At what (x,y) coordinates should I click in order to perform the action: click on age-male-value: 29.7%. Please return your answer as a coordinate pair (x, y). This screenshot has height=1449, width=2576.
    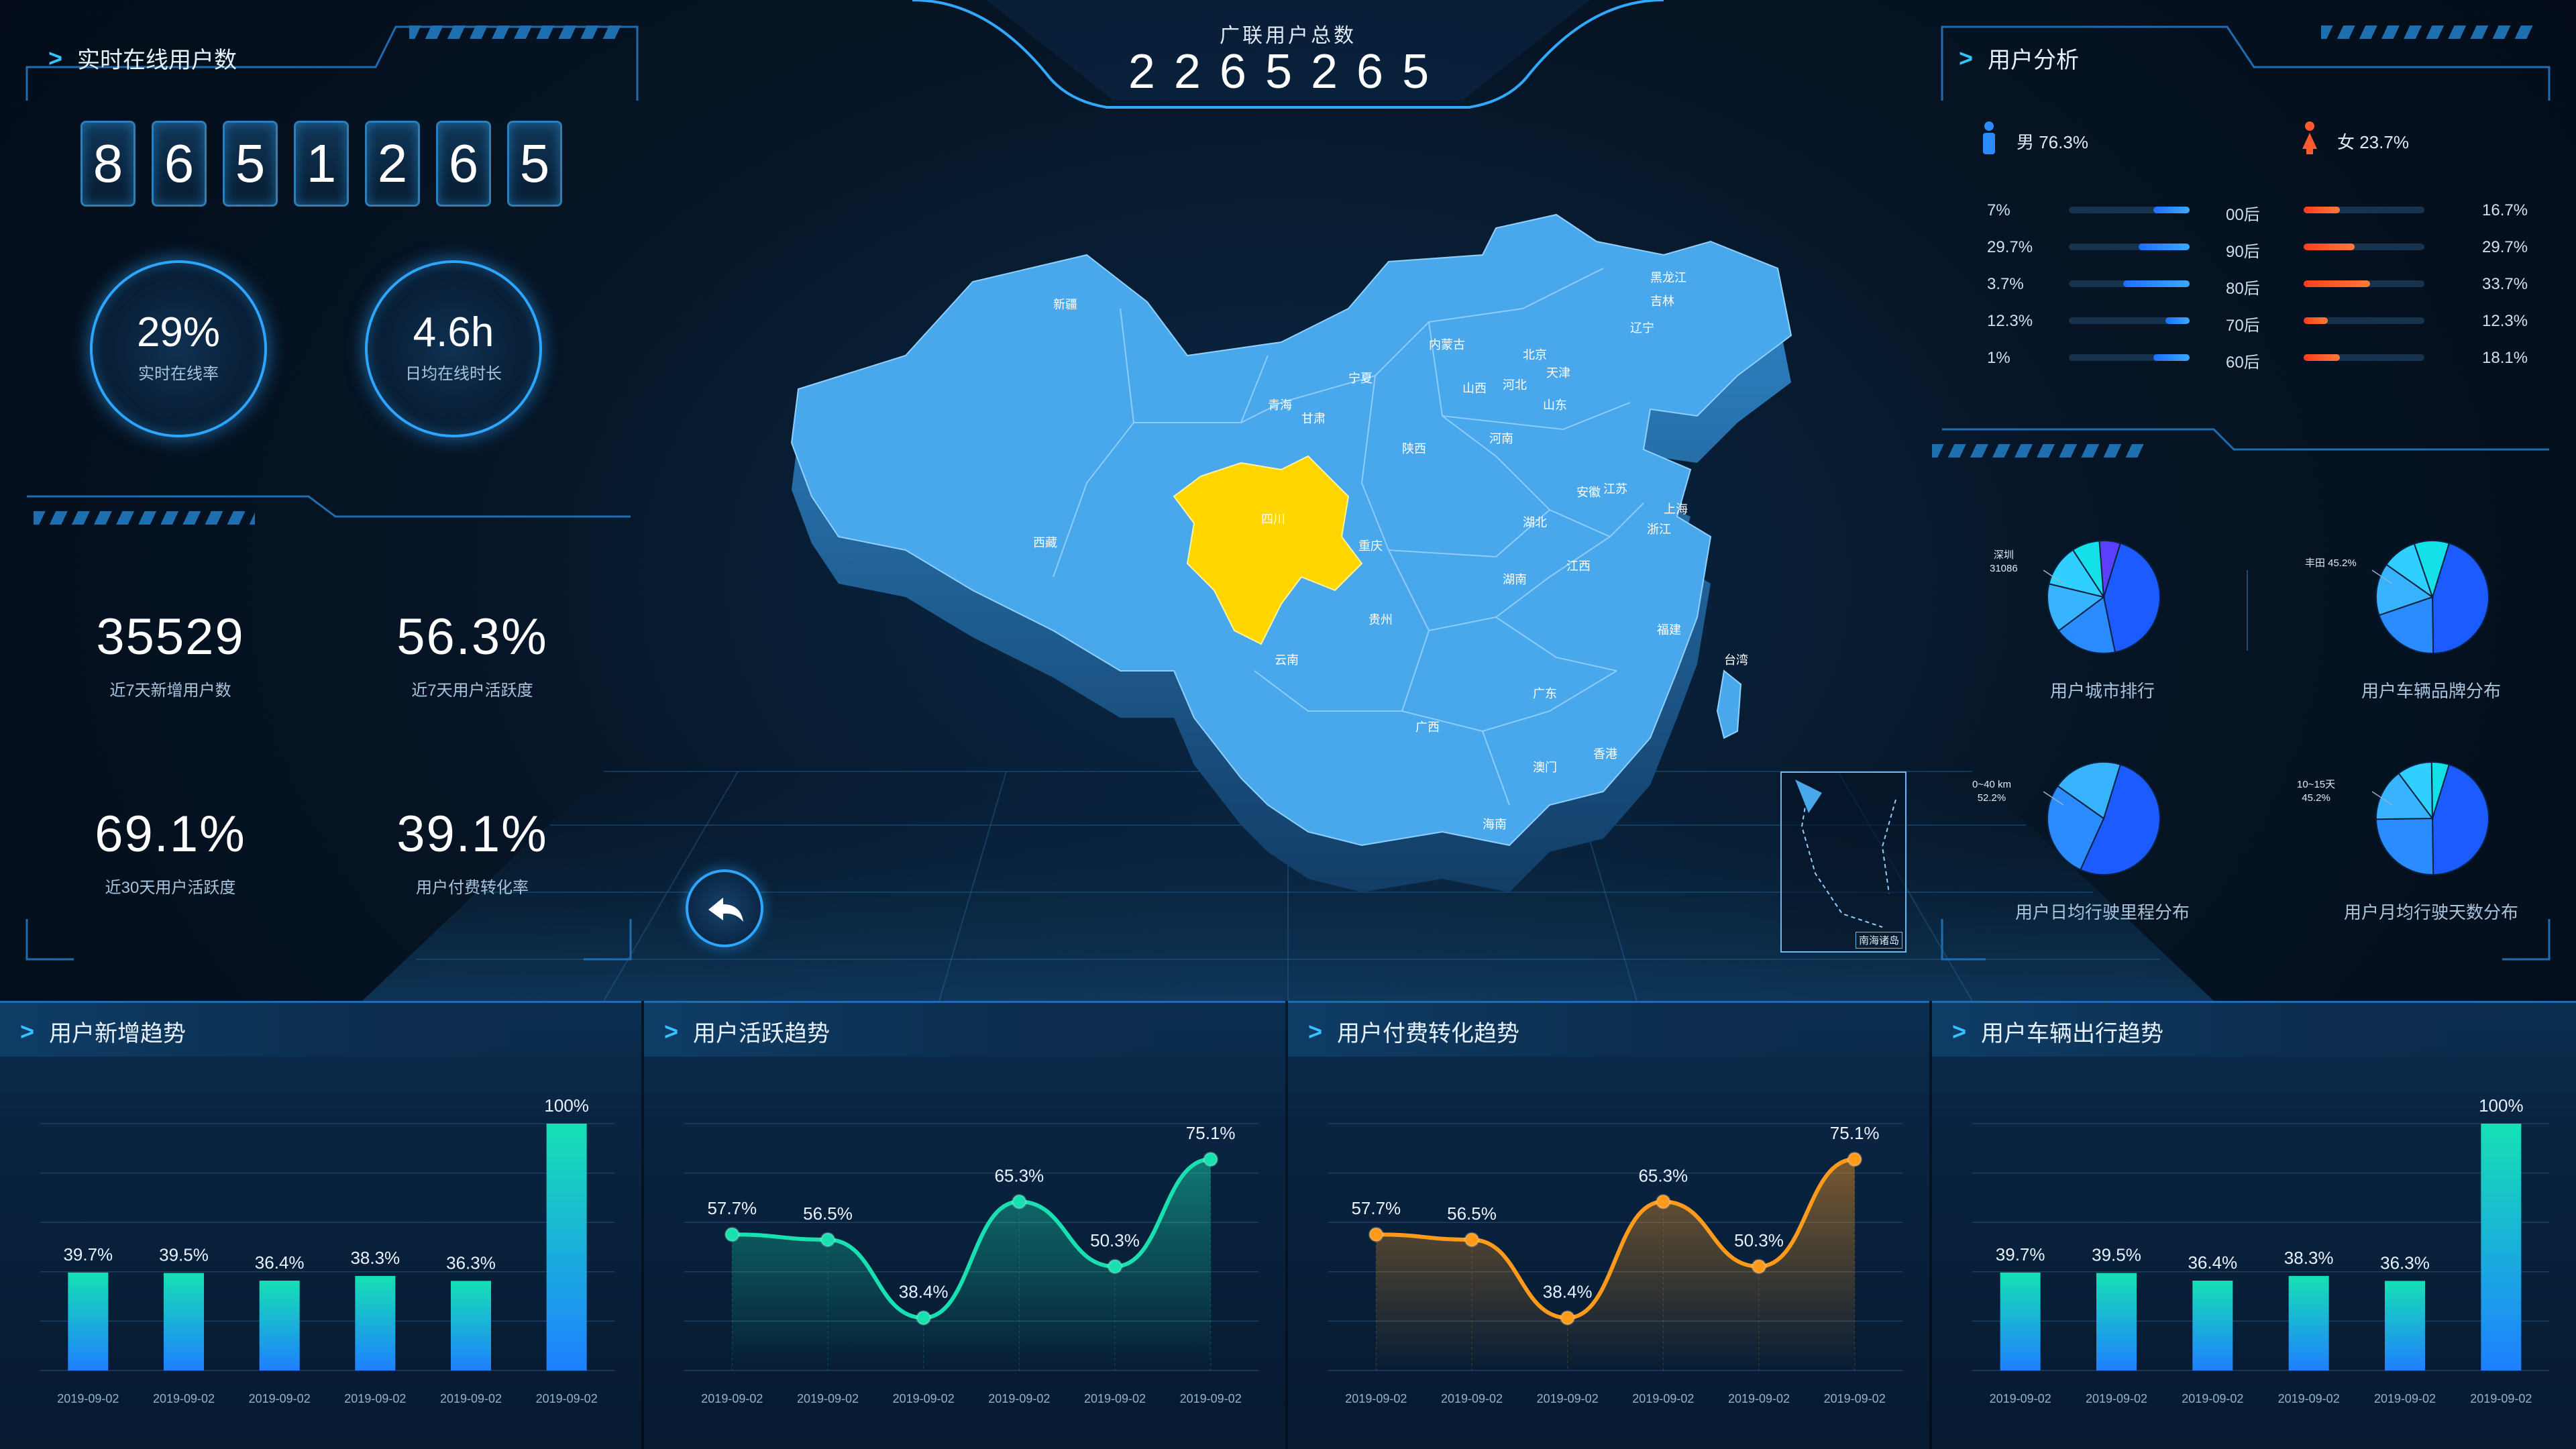
    Looking at the image, I should click on (2010, 247).